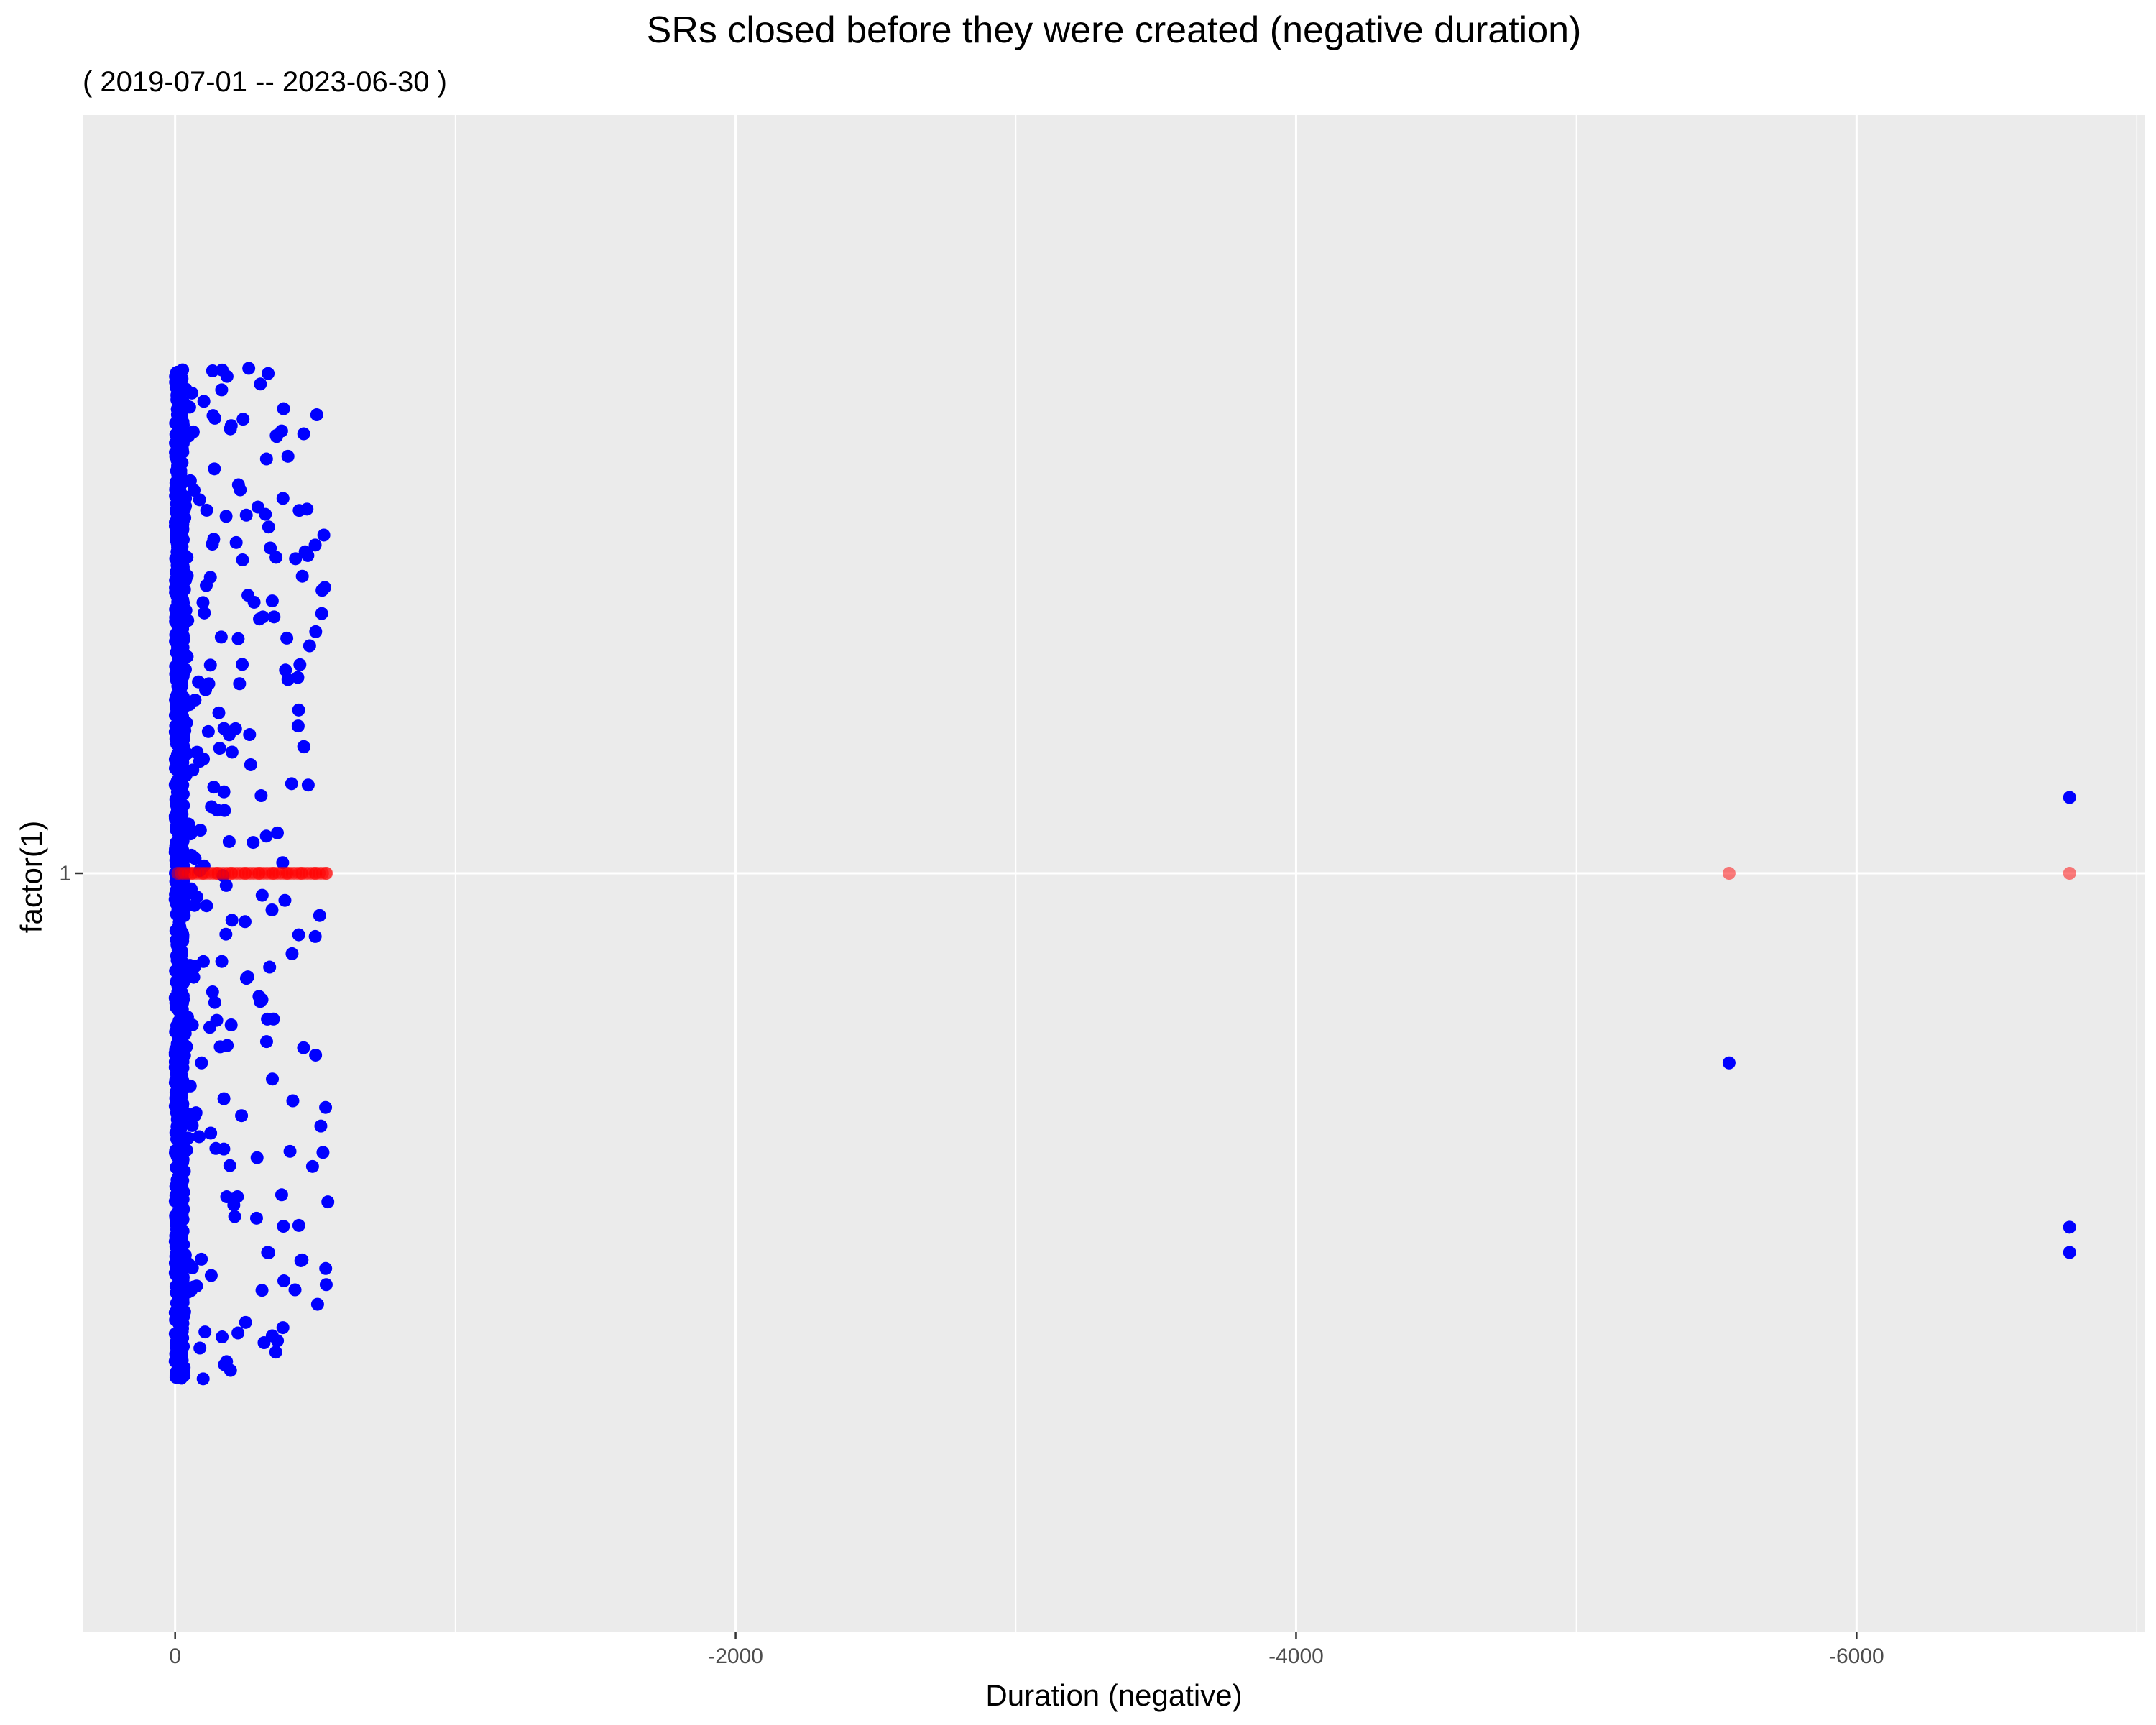 The width and height of the screenshot is (2156, 1725). I want to click on x-tick-label: -4000, so click(1296, 1656).